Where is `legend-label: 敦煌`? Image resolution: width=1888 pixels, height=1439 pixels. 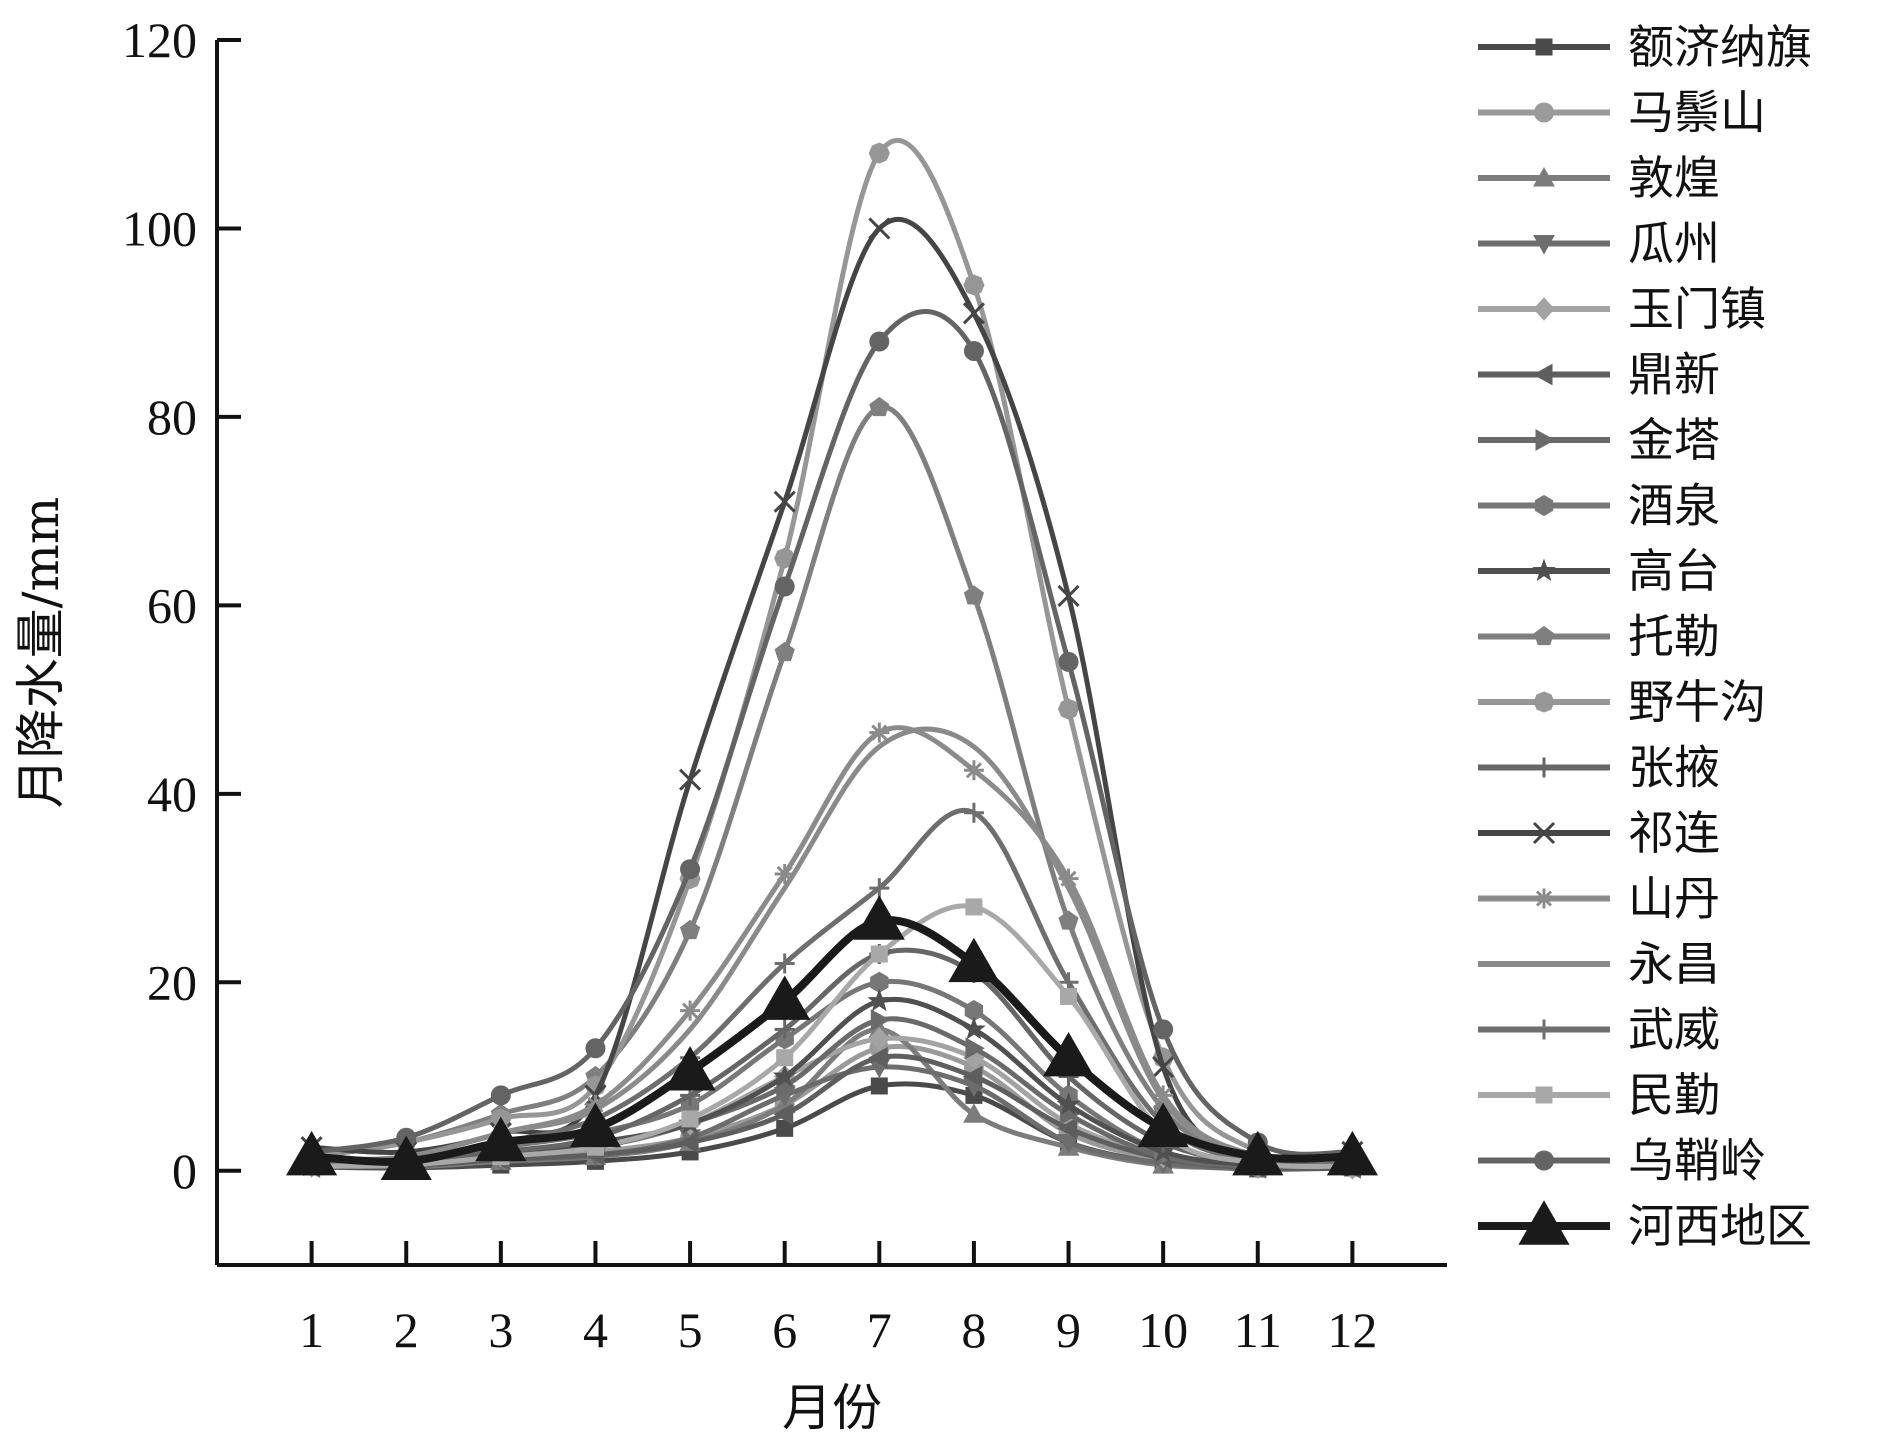 legend-label: 敦煌 is located at coordinates (1674, 178).